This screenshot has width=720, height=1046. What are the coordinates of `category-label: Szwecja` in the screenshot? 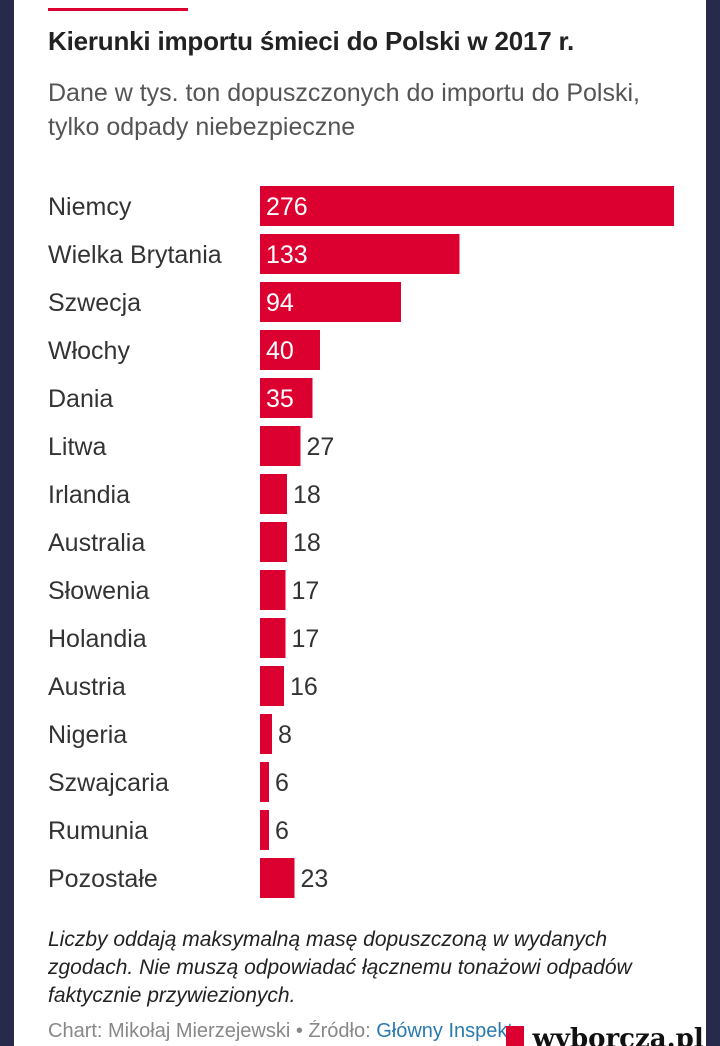 It's located at (94, 303).